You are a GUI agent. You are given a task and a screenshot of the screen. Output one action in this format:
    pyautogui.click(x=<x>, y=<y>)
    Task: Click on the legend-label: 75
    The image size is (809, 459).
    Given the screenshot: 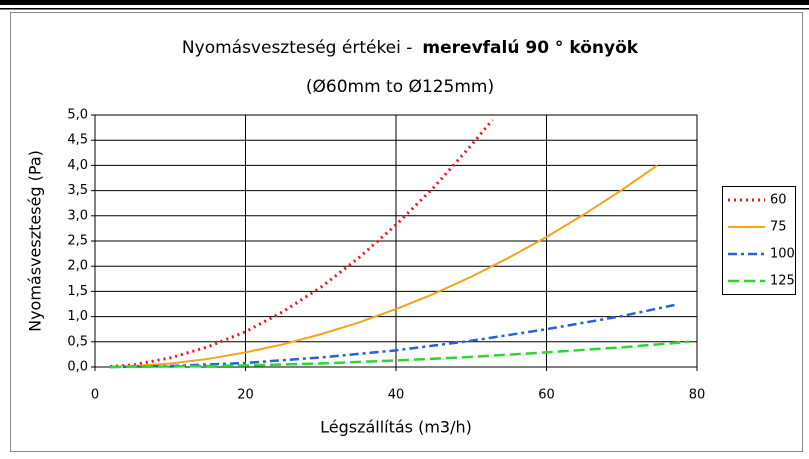 What is the action you would take?
    pyautogui.click(x=778, y=227)
    